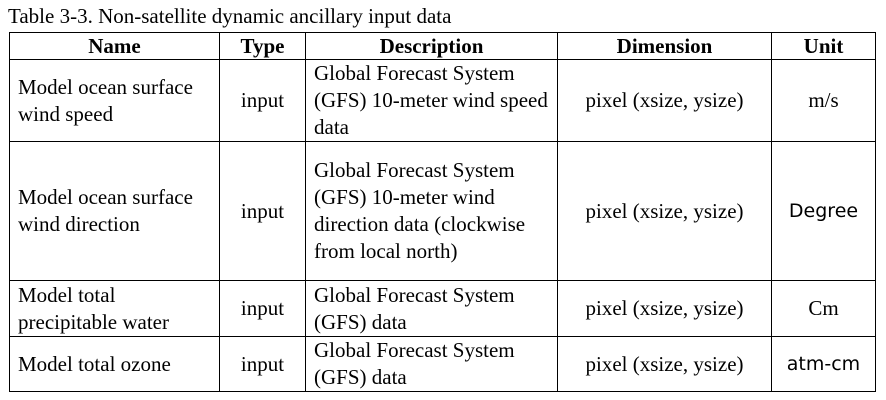 This screenshot has height=400, width=886. What do you see at coordinates (823, 211) in the screenshot?
I see `cell-unit: Degree` at bounding box center [823, 211].